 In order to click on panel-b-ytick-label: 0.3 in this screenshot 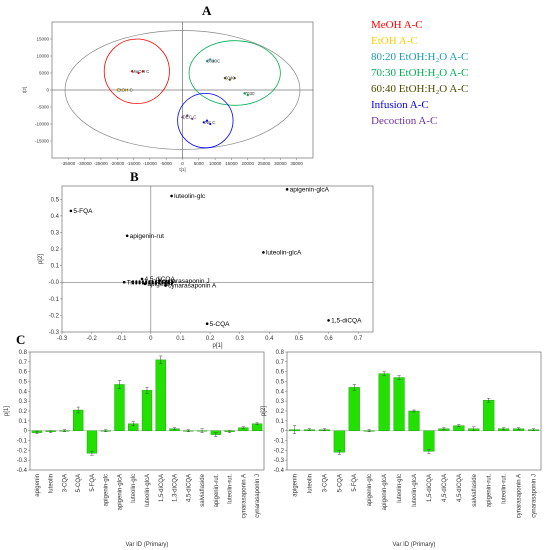, I will do `click(55, 233)`.